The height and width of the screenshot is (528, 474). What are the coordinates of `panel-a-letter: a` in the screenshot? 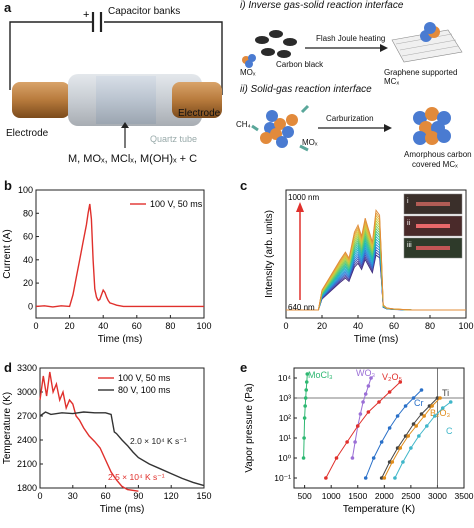 It's located at (8, 7).